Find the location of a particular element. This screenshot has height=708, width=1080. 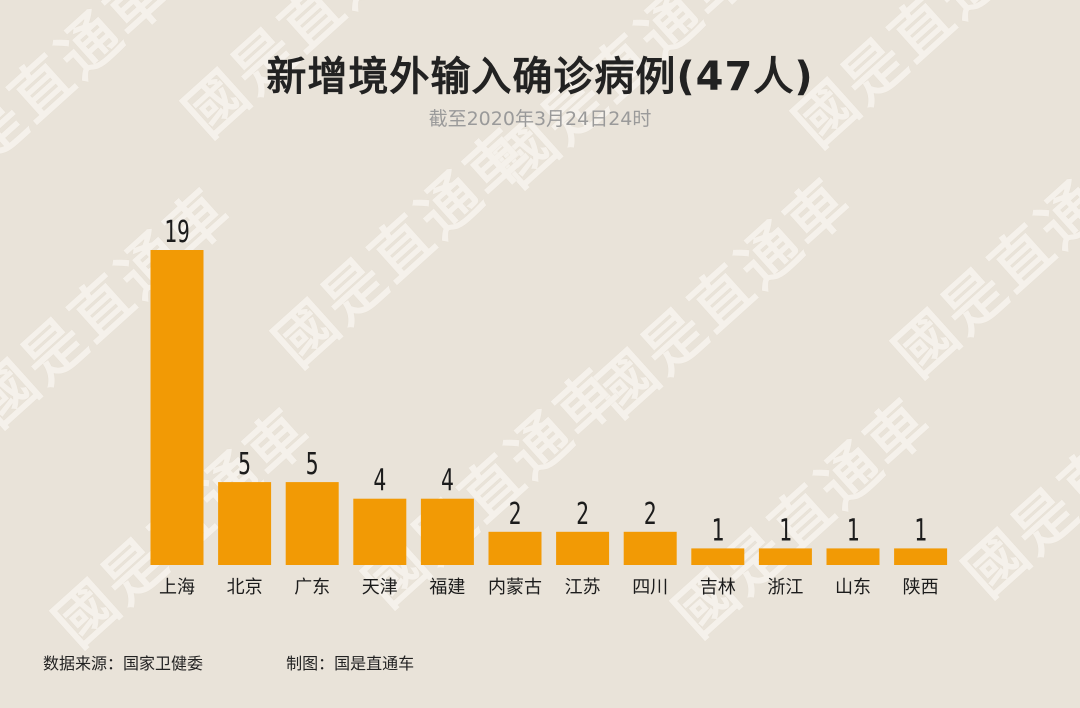

value-label-广东: 5 is located at coordinates (312, 465).